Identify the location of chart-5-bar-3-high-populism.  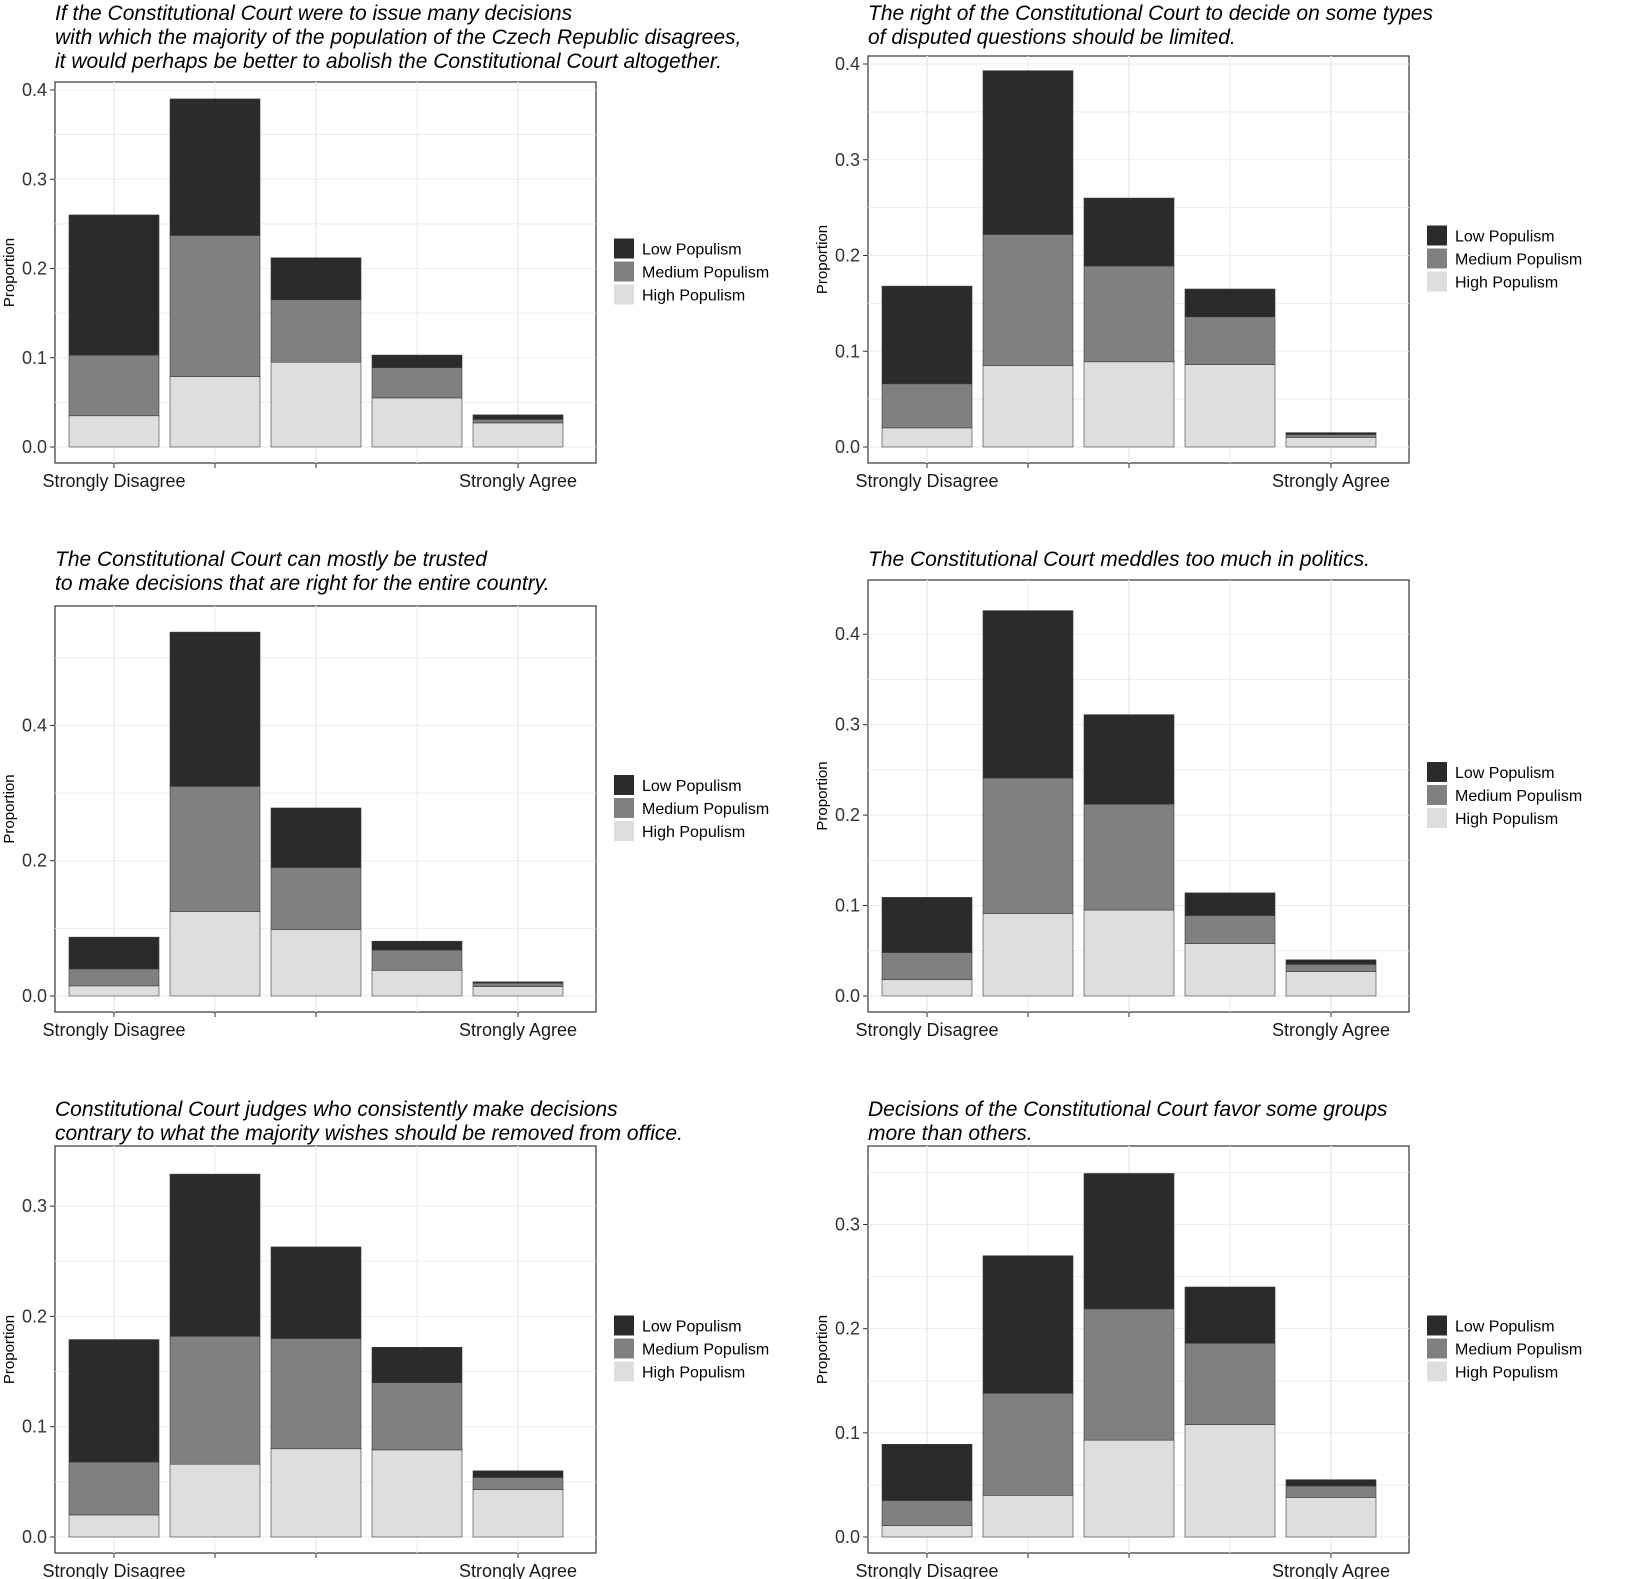
(316, 1493).